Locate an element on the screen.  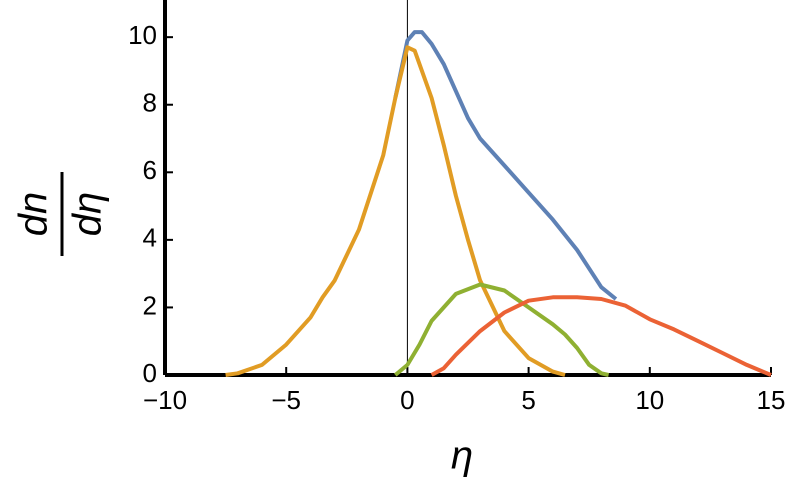
y-label-denominator: dη is located at coordinates (88, 214).